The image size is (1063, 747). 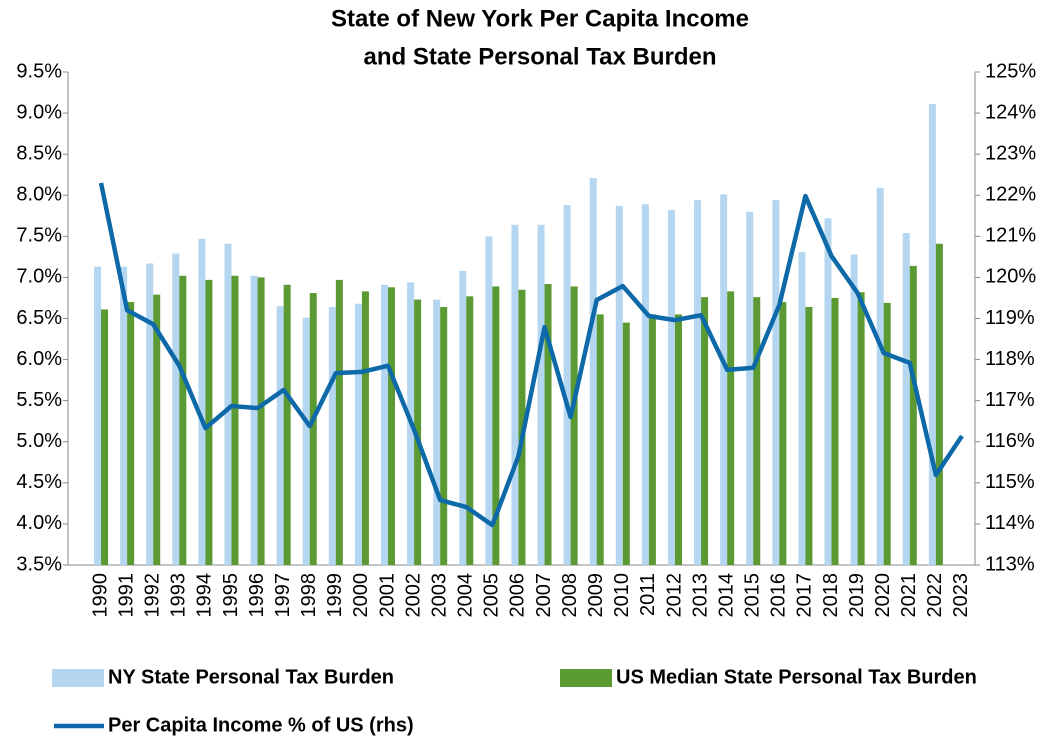 I want to click on x-tick-label: 2015, so click(x=753, y=595).